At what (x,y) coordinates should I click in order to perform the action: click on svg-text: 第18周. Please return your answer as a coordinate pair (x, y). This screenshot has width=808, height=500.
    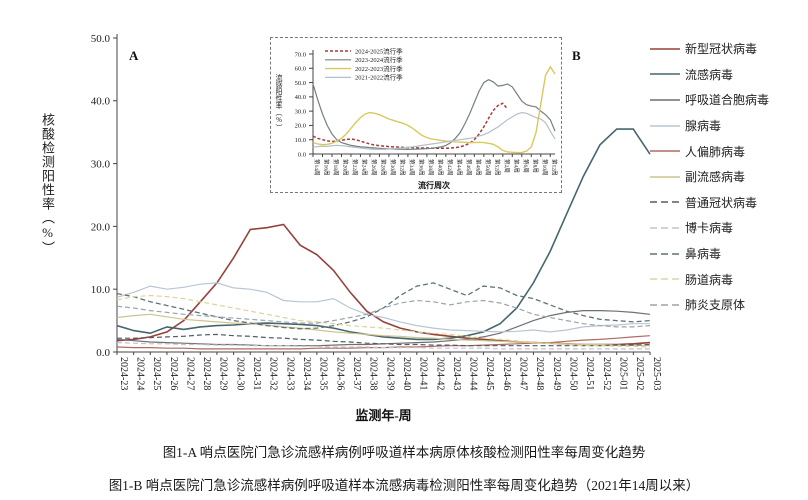
    Looking at the image, I should click on (336, 167).